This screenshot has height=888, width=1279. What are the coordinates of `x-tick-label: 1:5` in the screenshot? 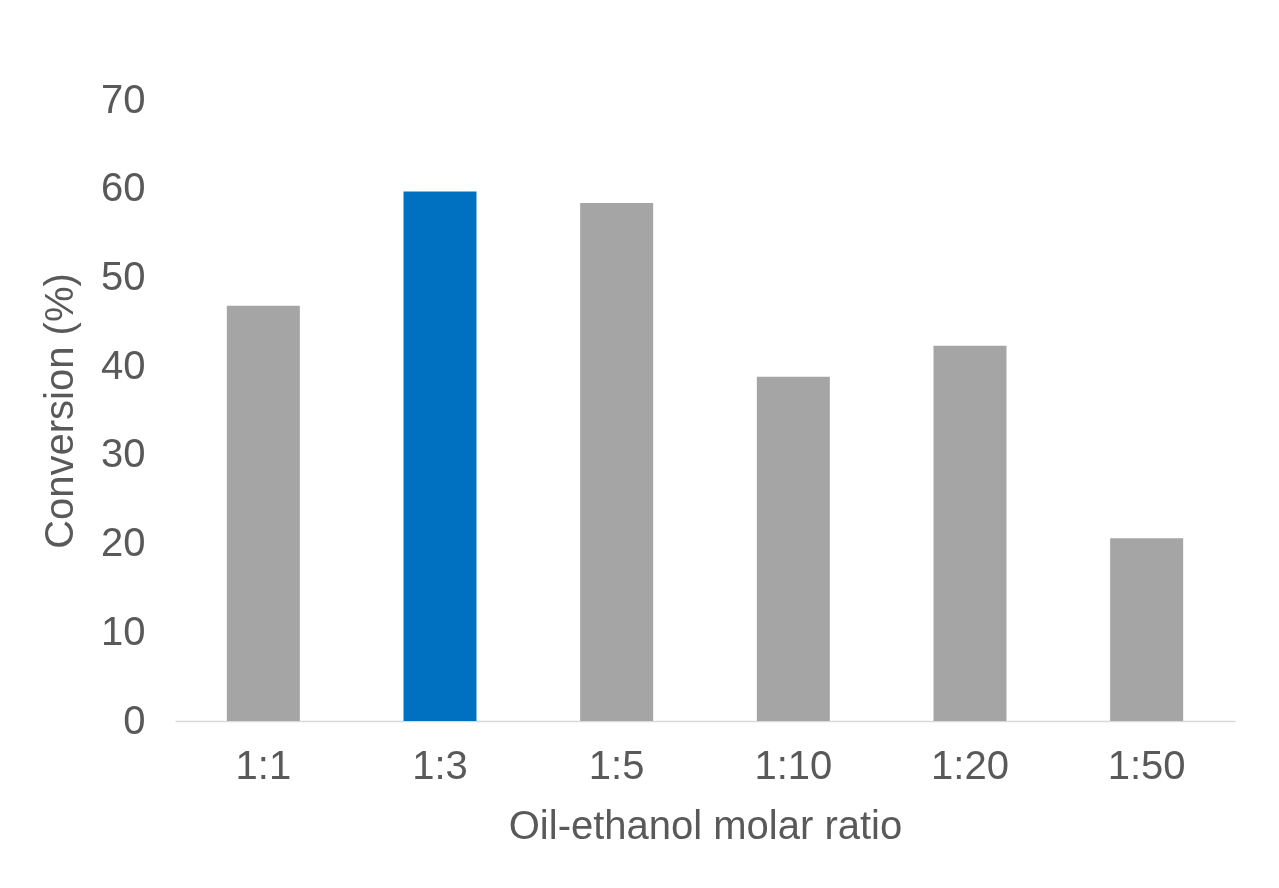 It's located at (616, 764).